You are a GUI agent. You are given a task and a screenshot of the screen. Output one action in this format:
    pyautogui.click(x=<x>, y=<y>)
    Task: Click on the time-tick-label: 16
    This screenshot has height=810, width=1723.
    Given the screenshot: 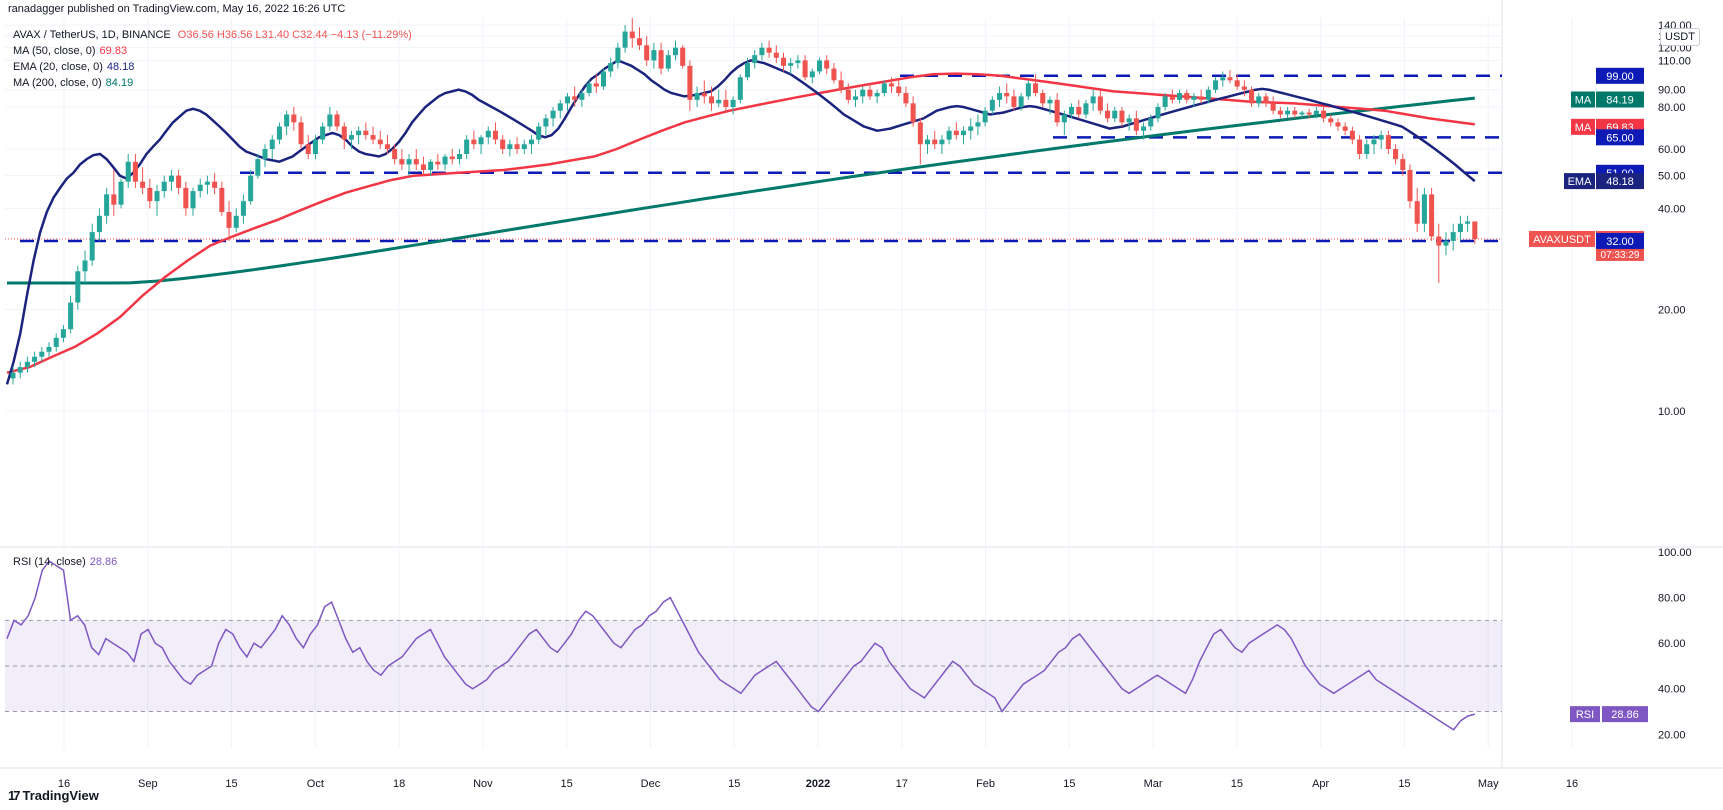 What is the action you would take?
    pyautogui.click(x=1572, y=784)
    